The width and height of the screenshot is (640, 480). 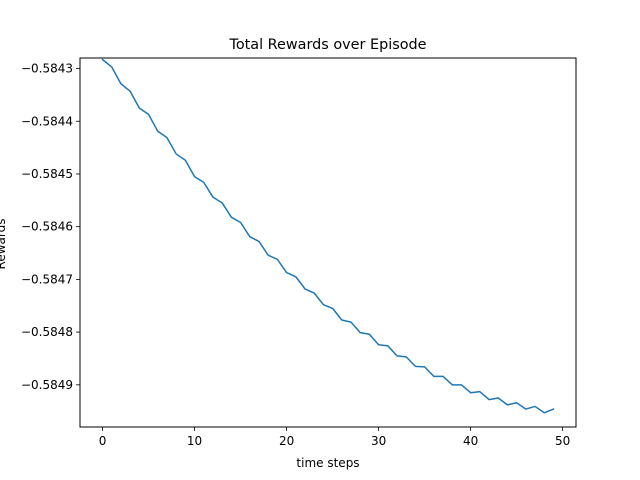 What do you see at coordinates (47, 121) in the screenshot?
I see `y-tick-label: −0.5844` at bounding box center [47, 121].